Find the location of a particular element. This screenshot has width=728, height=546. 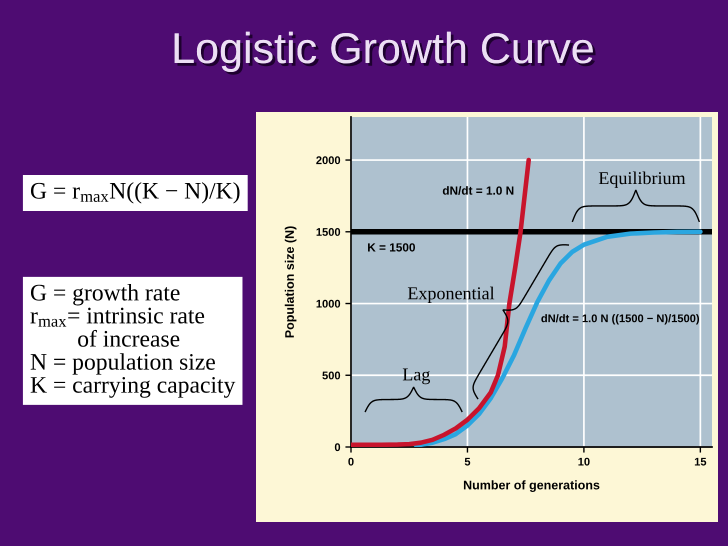

annotation: Lag is located at coordinates (416, 376).